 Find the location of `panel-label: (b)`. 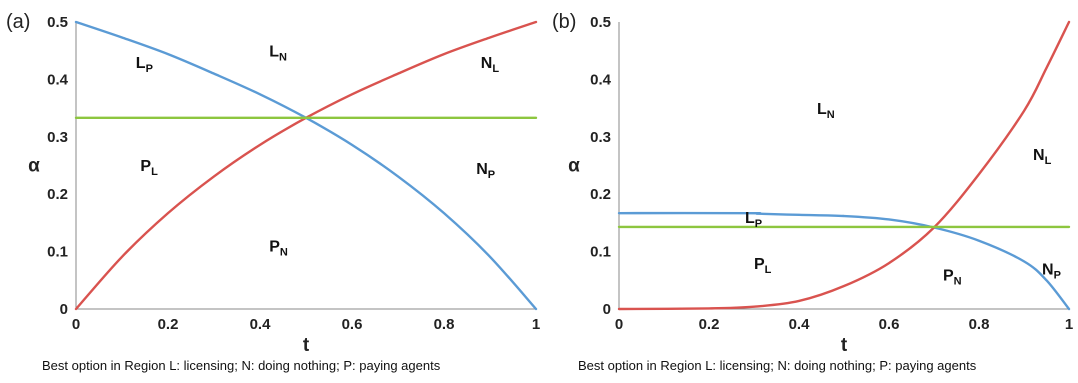

panel-label: (b) is located at coordinates (564, 22).